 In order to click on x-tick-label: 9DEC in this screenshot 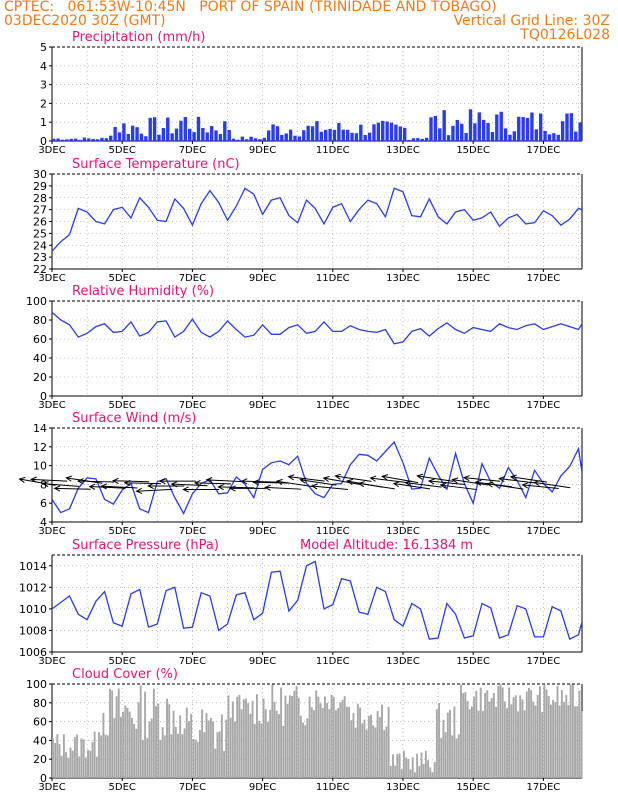, I will do `click(262, 405)`.